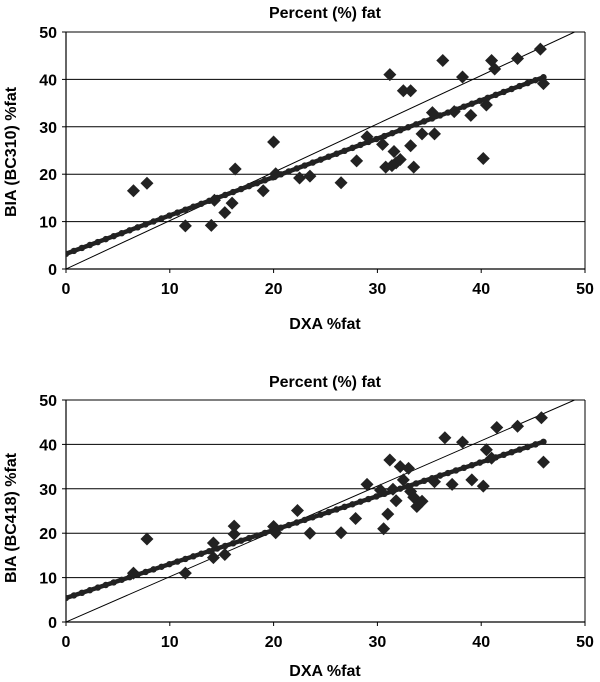  I want to click on y-tick-label: 0, so click(52, 623).